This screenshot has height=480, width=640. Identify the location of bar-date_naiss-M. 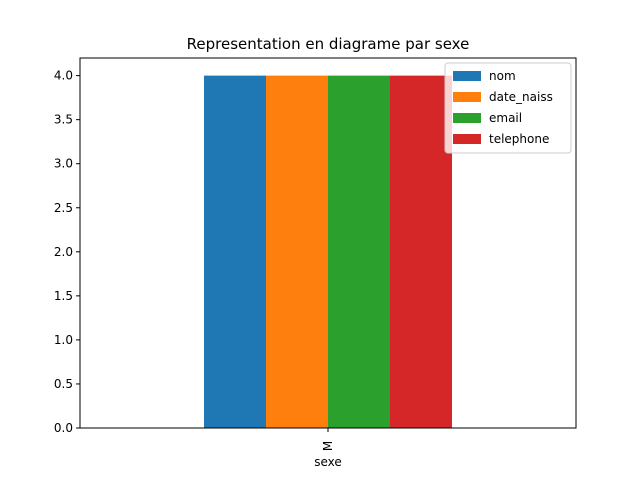
(297, 251).